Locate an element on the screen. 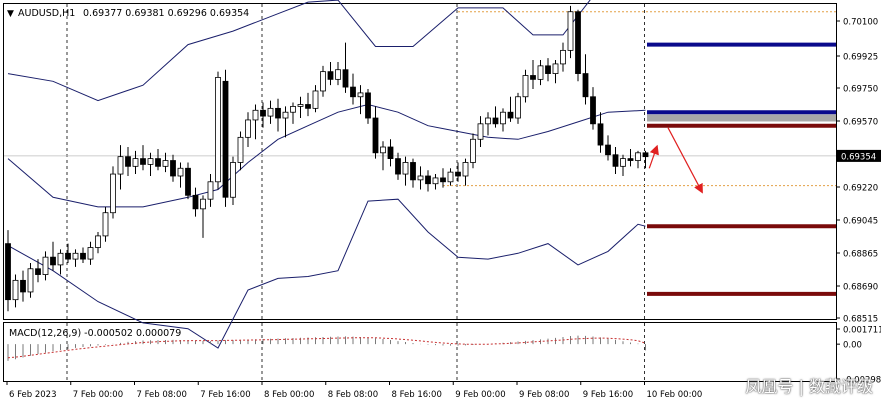 The width and height of the screenshot is (881, 411). time-tick-label: 9 Feb 16:00 is located at coordinates (608, 395).